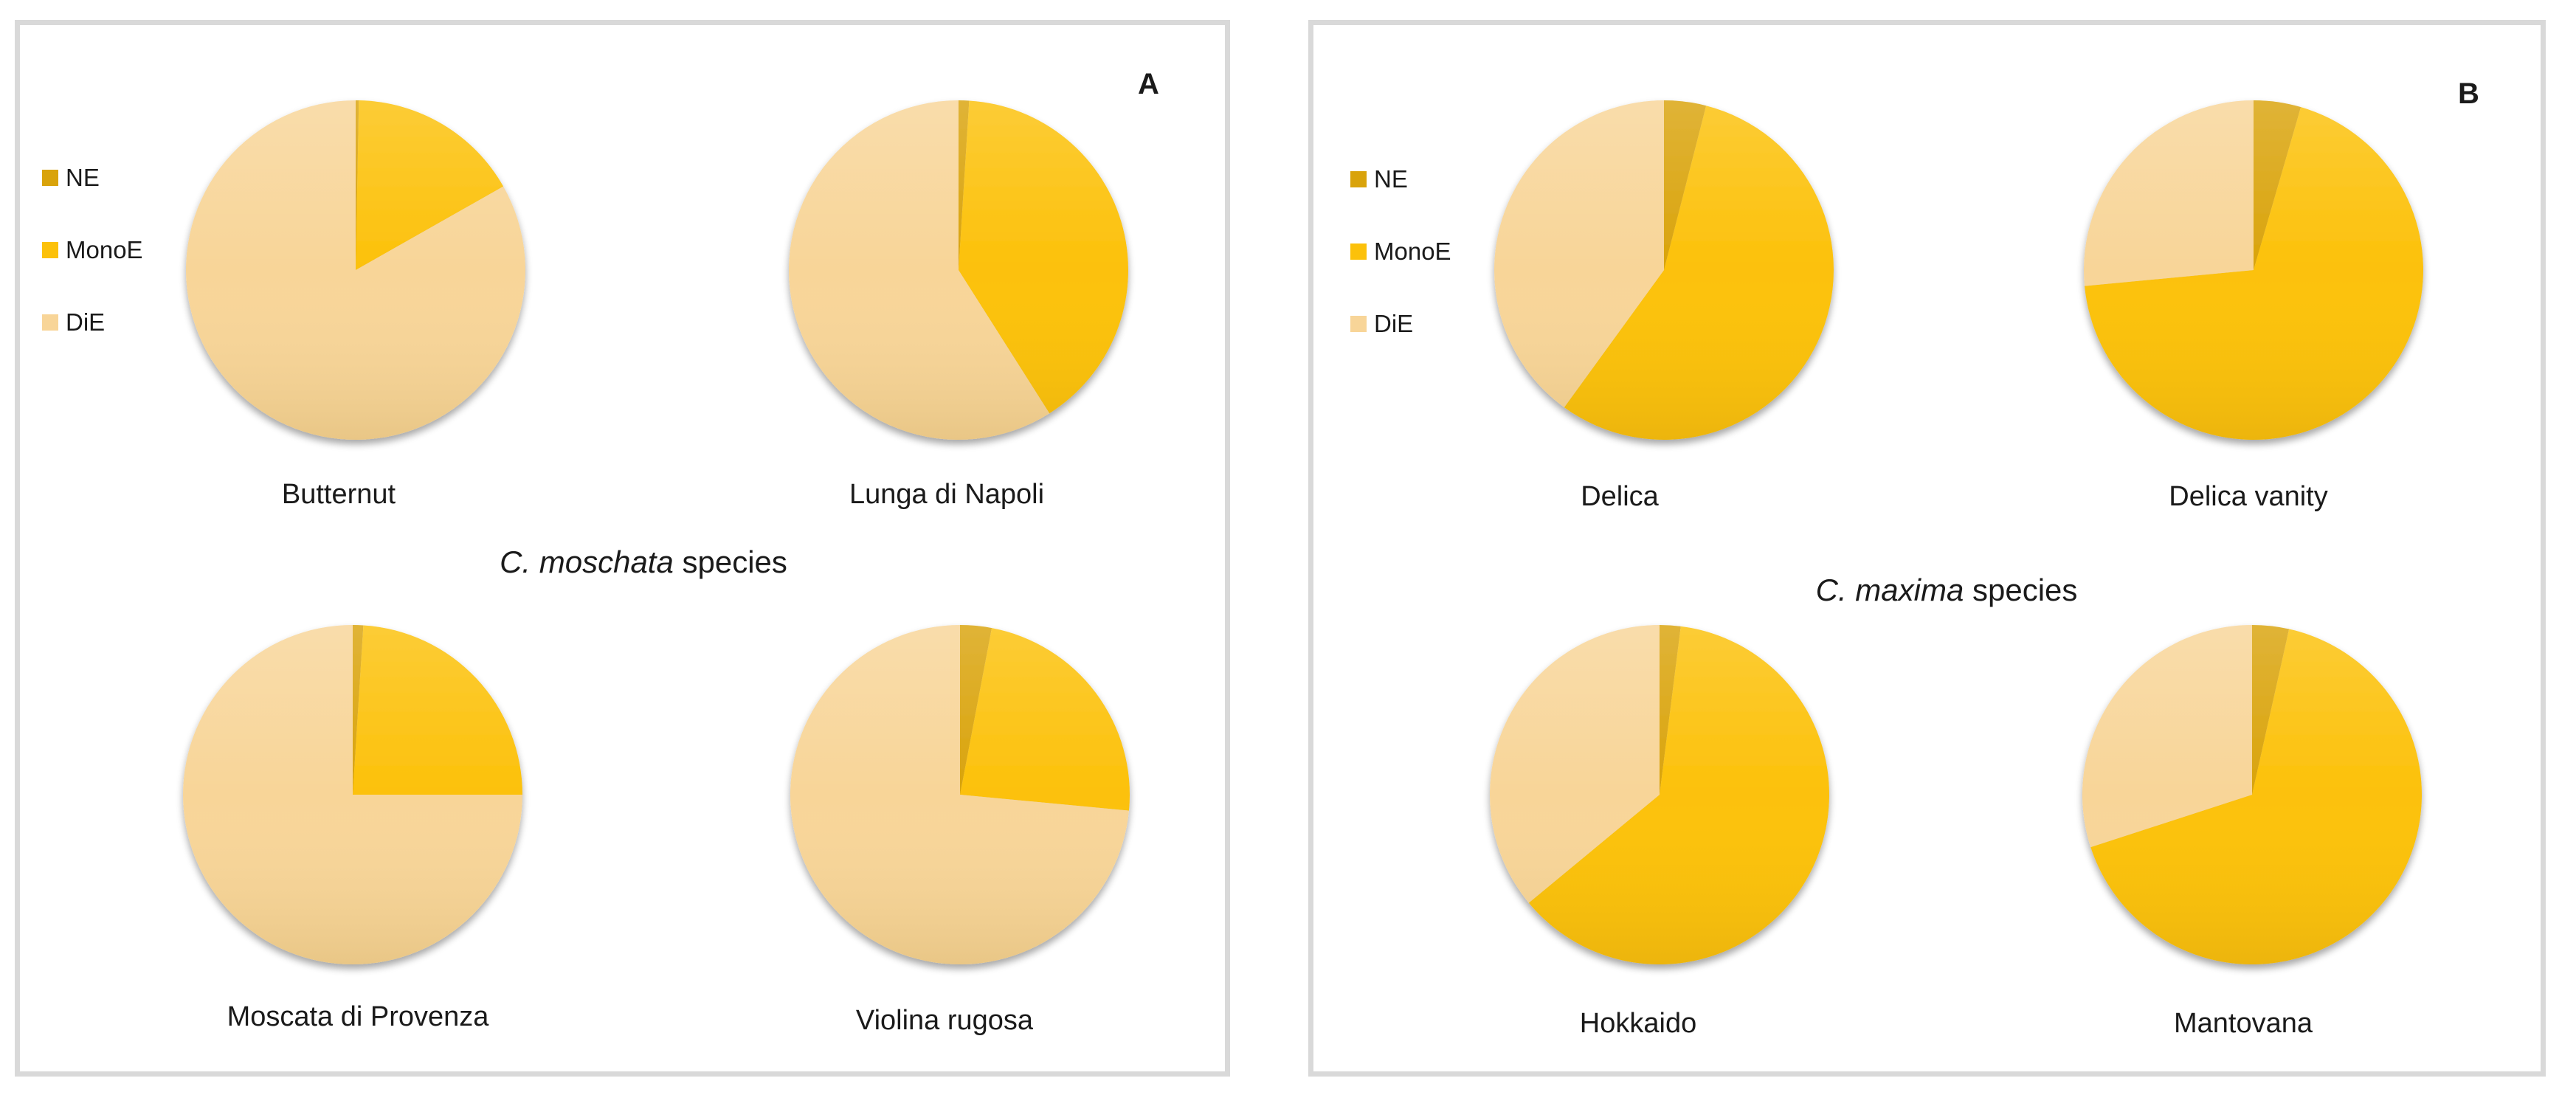 The height and width of the screenshot is (1095, 2576). I want to click on species-title: C. maxima species, so click(1947, 590).